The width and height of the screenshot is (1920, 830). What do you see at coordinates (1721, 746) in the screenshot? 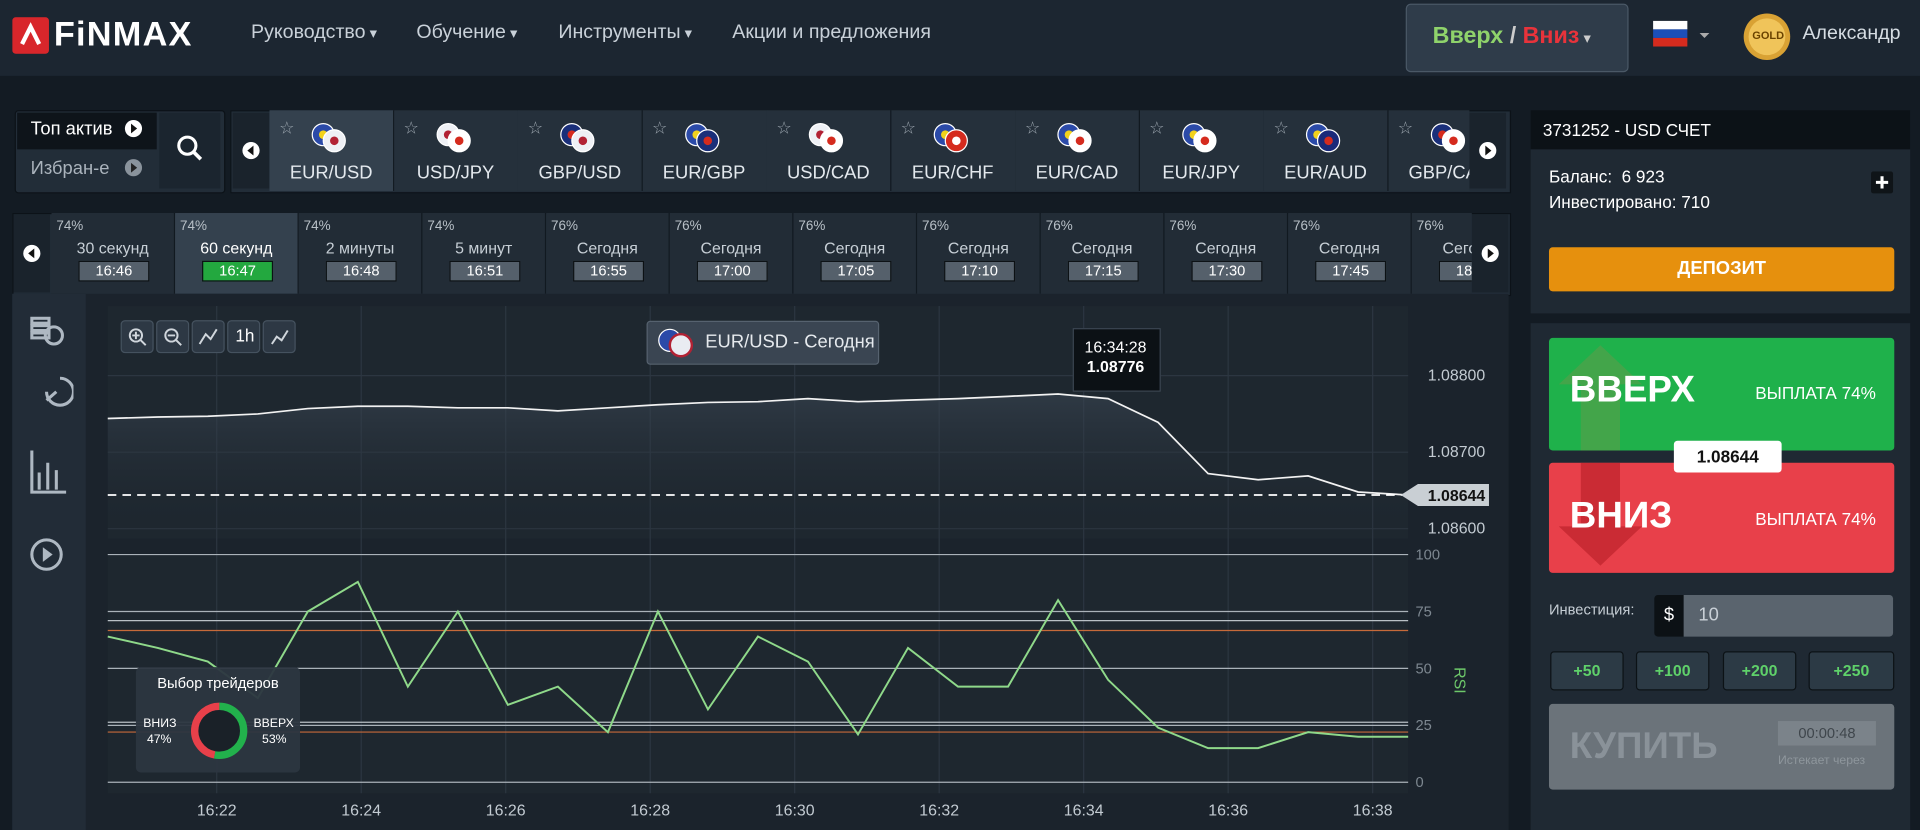
I see `buy-button` at bounding box center [1721, 746].